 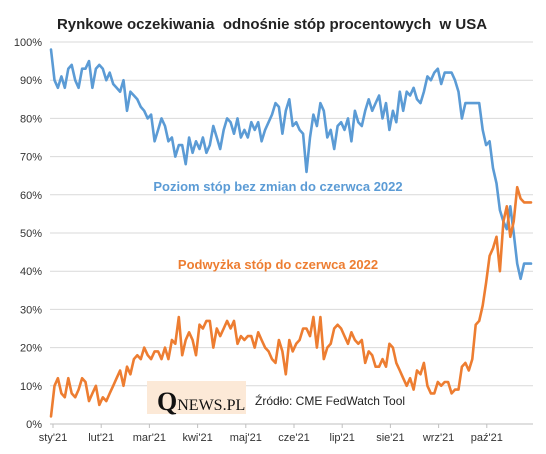 I want to click on x-tick-label: lut'21, so click(x=101, y=438).